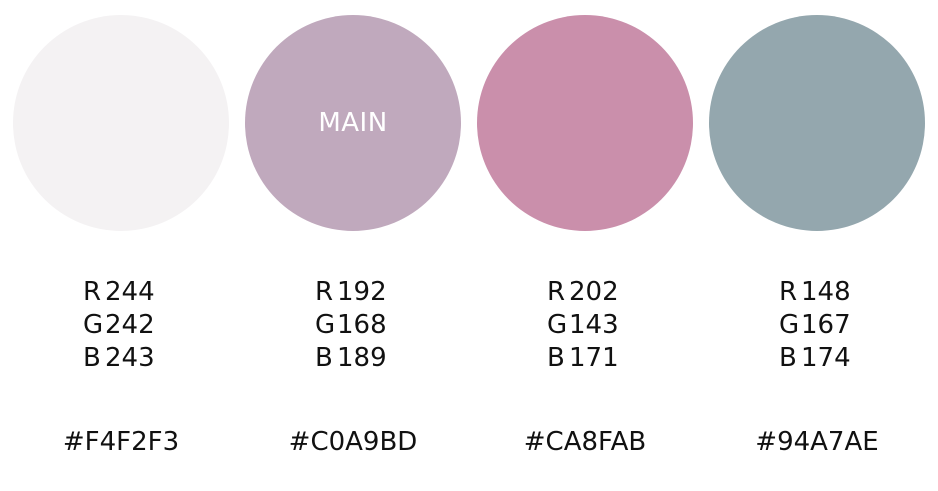  What do you see at coordinates (362, 358) in the screenshot?
I see `blue-value: 189` at bounding box center [362, 358].